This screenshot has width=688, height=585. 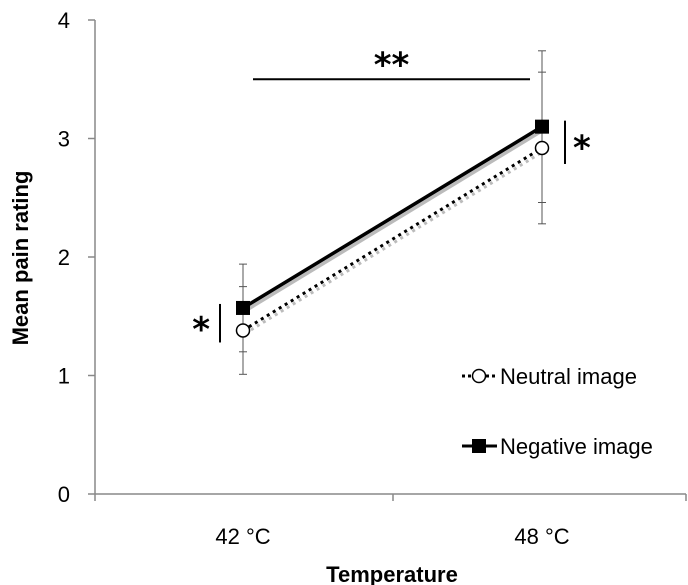 What do you see at coordinates (392, 65) in the screenshot?
I see `significance-label: **` at bounding box center [392, 65].